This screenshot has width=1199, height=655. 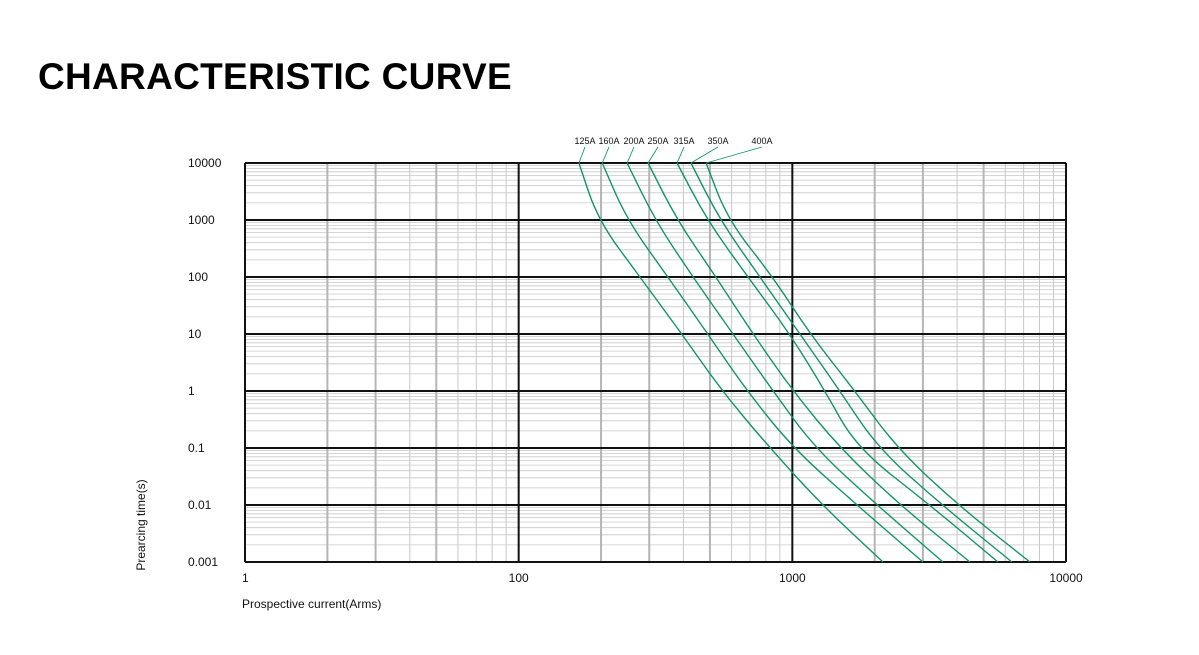 I want to click on y-tick-label: 100, so click(x=198, y=277).